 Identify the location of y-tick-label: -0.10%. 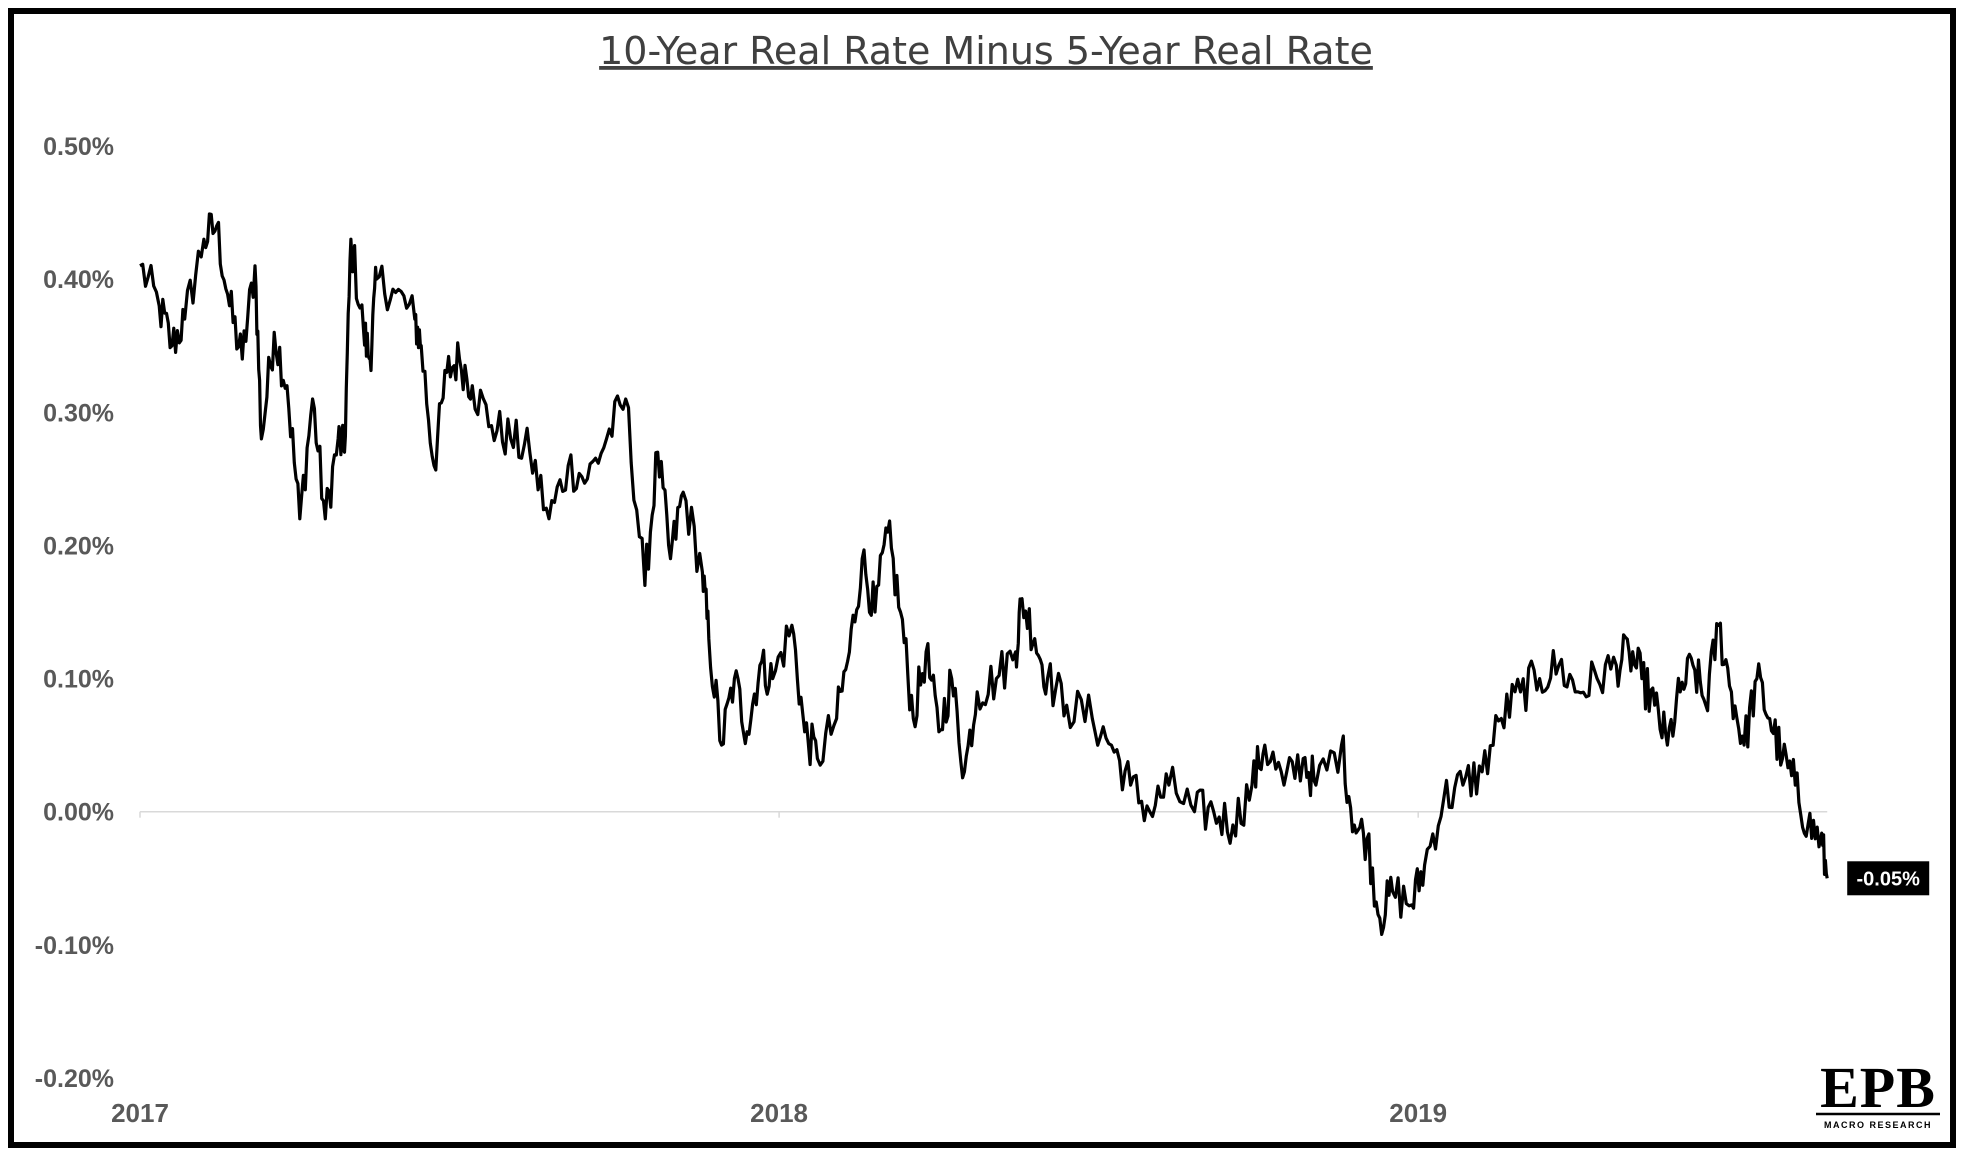
(74, 946).